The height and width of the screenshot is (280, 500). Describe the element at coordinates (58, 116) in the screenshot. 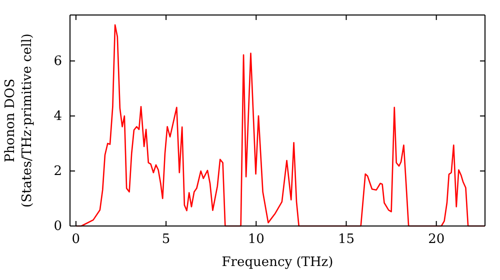

I see `y-tick-label: 4` at that location.